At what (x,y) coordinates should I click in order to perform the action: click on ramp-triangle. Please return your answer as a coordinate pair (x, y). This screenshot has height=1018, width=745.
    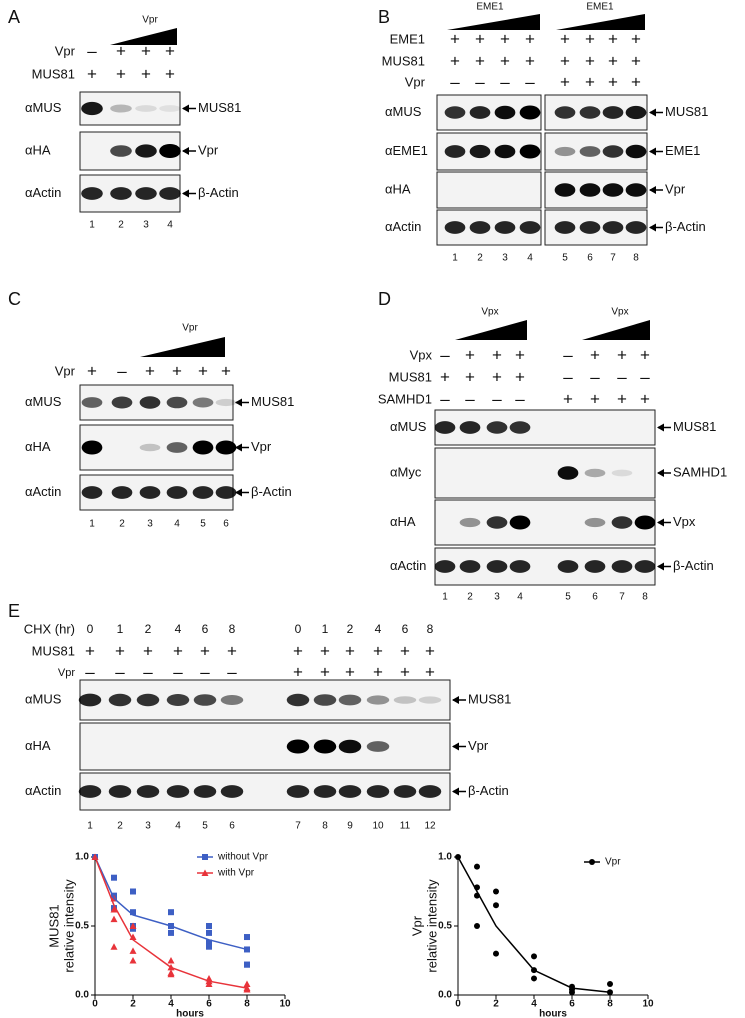
    Looking at the image, I should click on (616, 330).